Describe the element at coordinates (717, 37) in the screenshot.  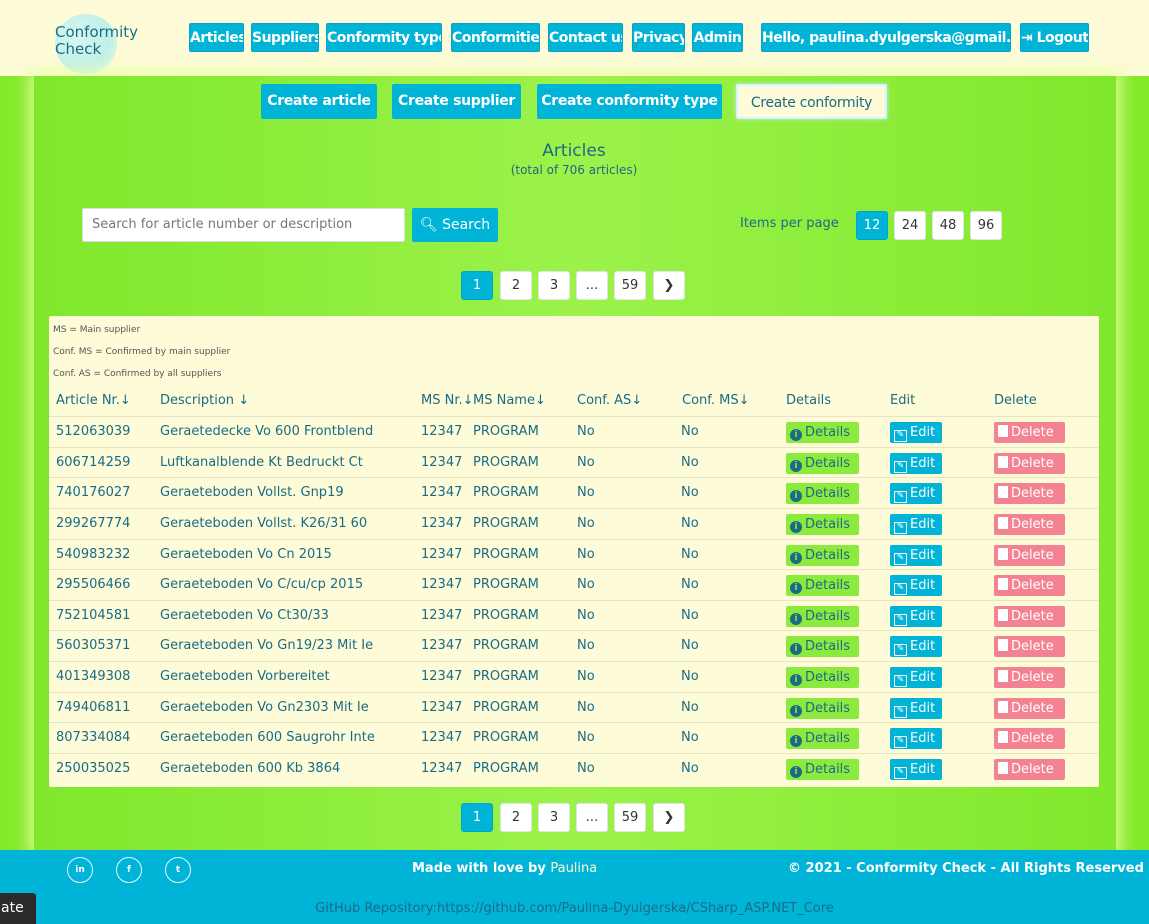
I see `nav-admin-button: Admin` at that location.